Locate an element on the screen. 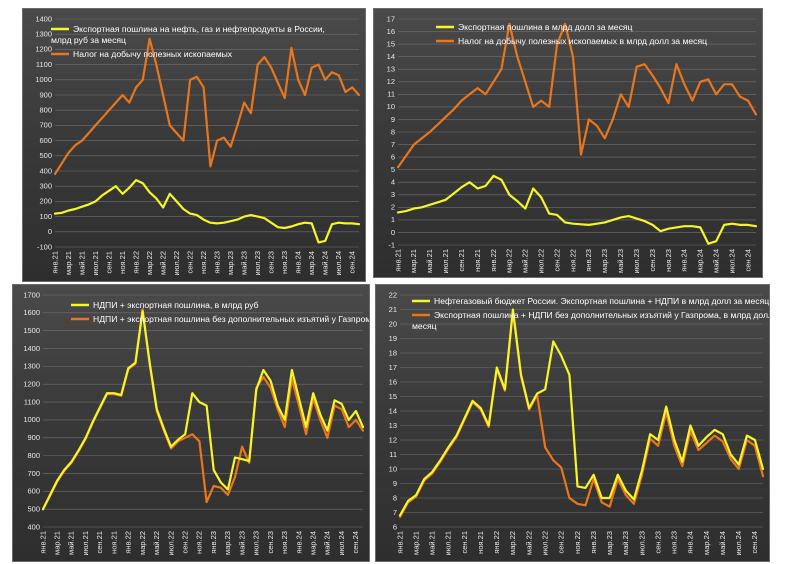 The height and width of the screenshot is (564, 800). y-tick-label: 8 is located at coordinates (393, 131).